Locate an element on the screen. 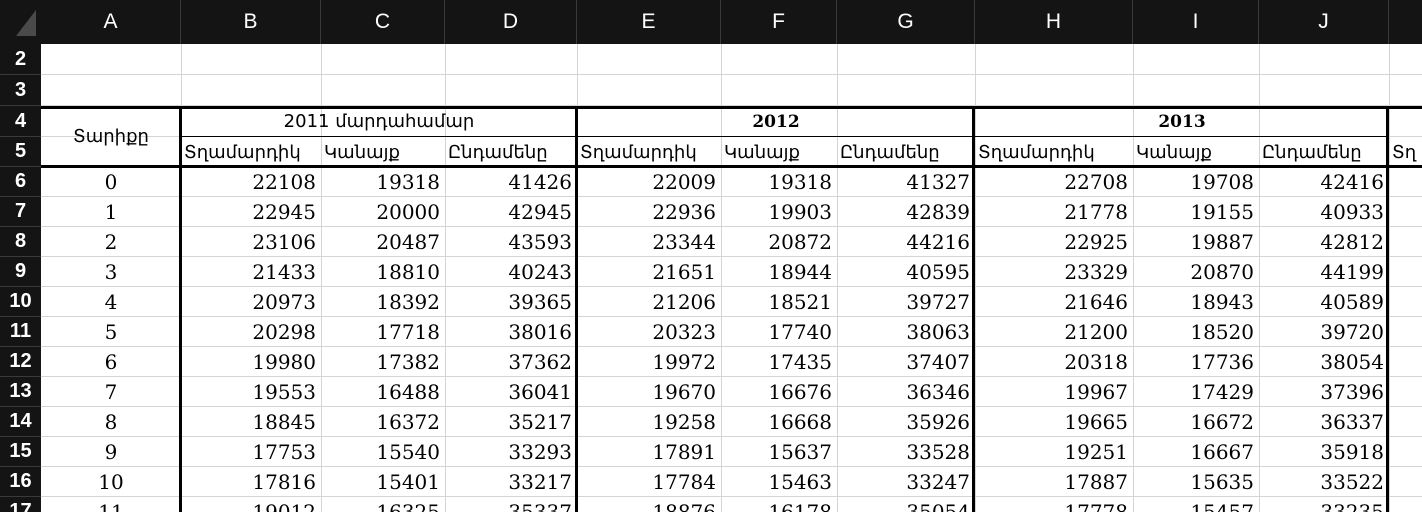 The image size is (1422, 512). data-cell: 40589 is located at coordinates (1352, 302).